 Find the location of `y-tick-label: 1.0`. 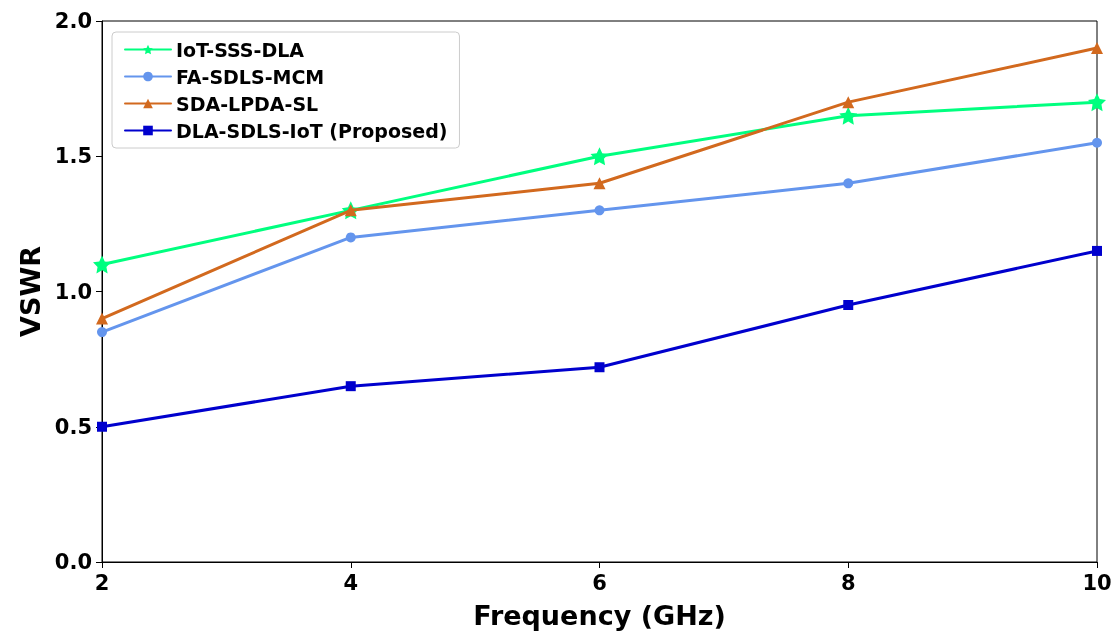

y-tick-label: 1.0 is located at coordinates (73, 291).